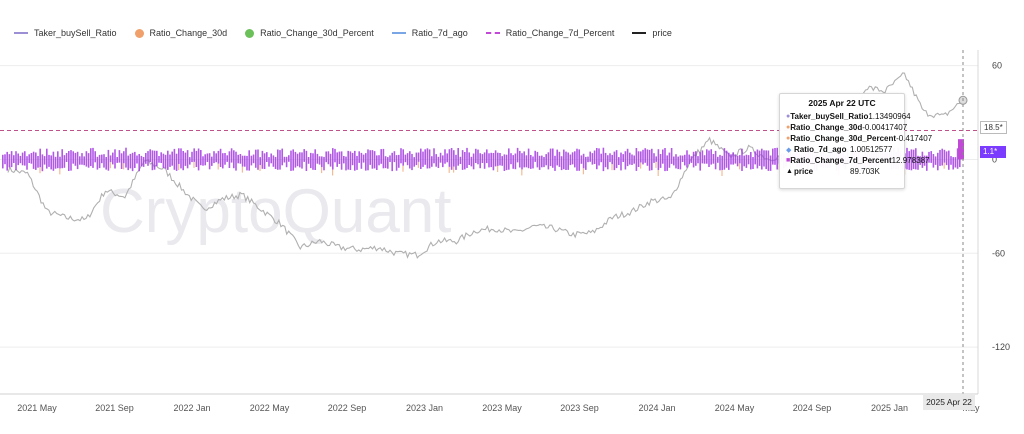 This screenshot has height=434, width=1024. What do you see at coordinates (842, 103) in the screenshot?
I see `tooltip-title: 2025 Apr 22 UTC` at bounding box center [842, 103].